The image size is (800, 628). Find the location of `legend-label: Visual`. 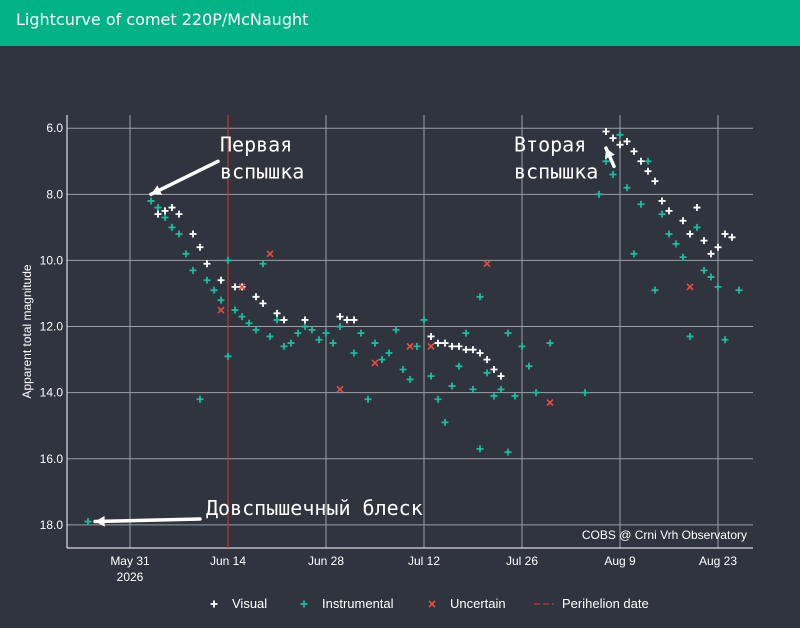

legend-label: Visual is located at coordinates (249, 603).